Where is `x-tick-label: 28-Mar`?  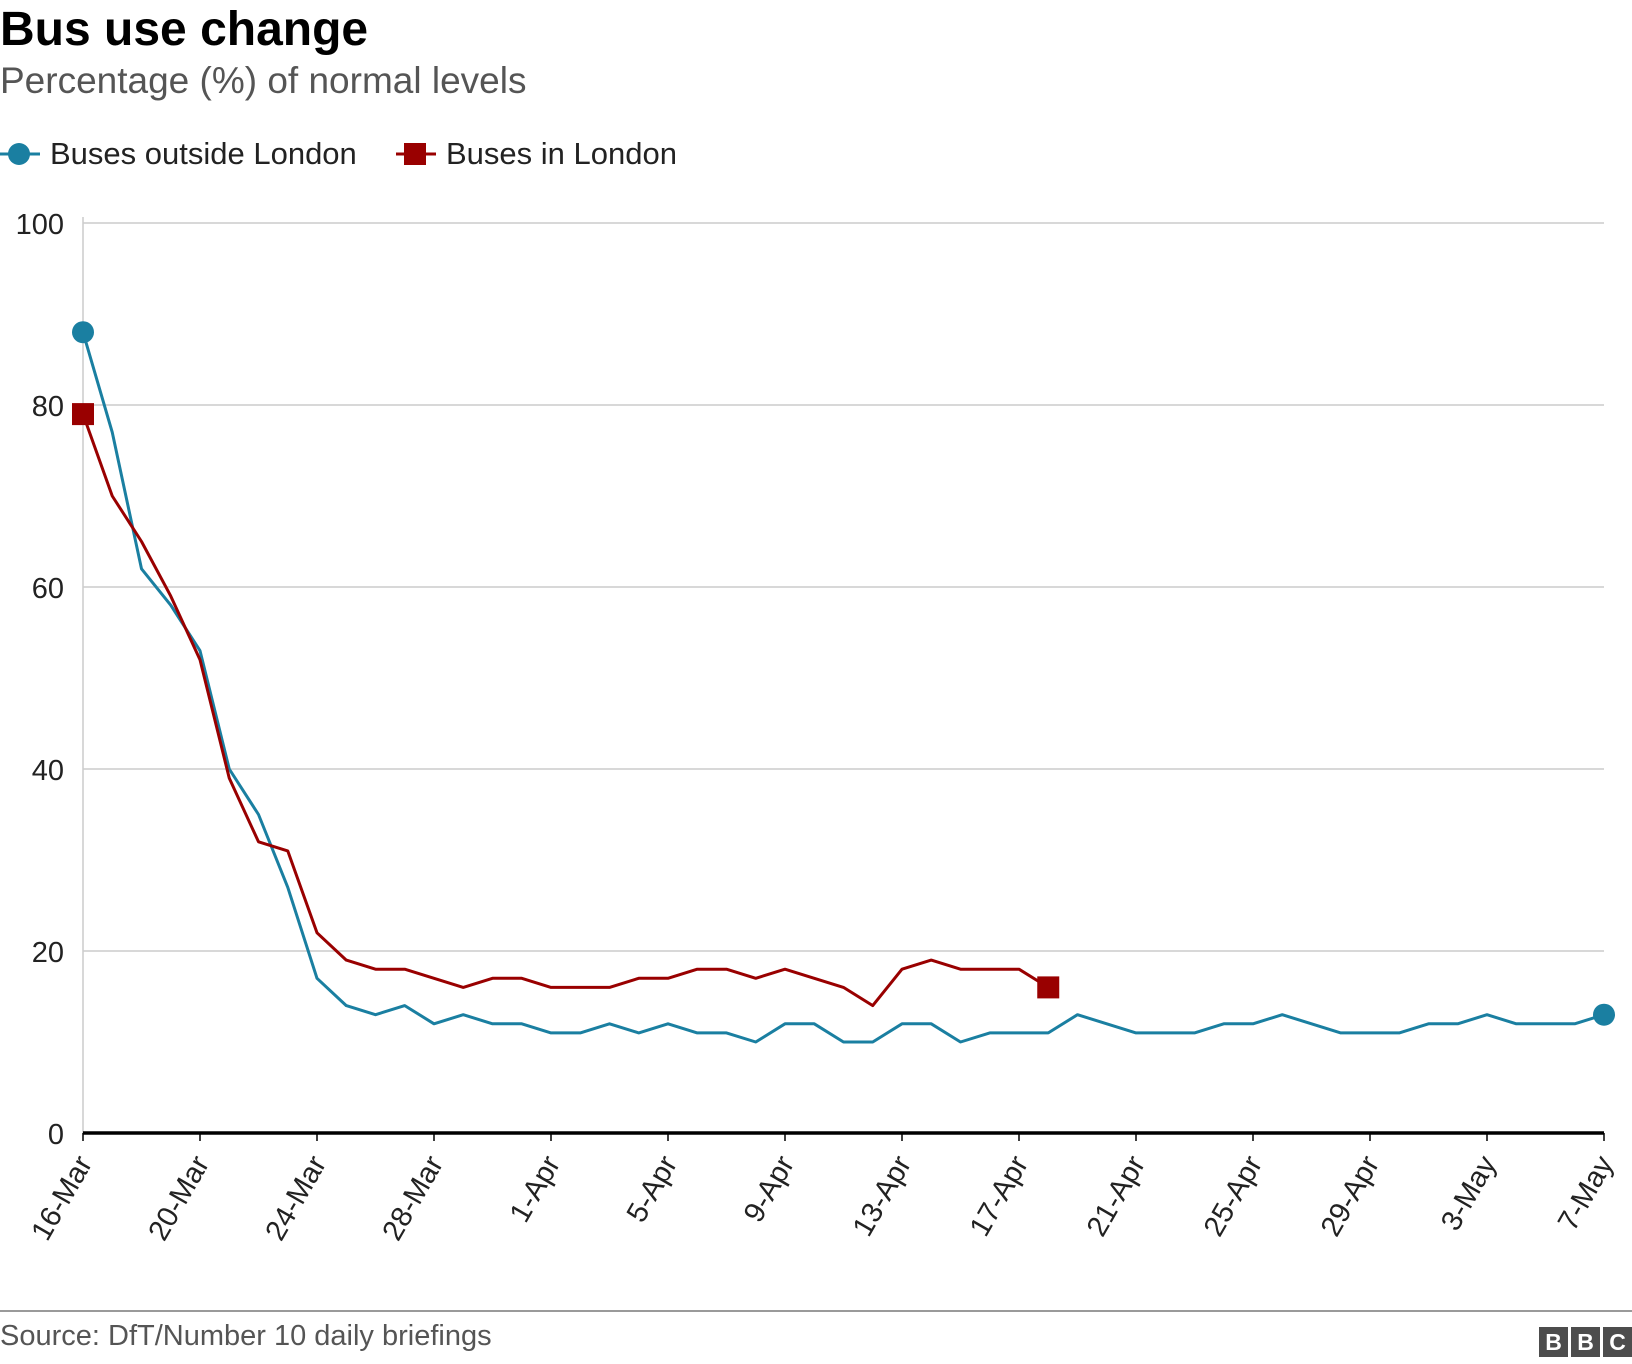 x-tick-label: 28-Mar is located at coordinates (413, 1198).